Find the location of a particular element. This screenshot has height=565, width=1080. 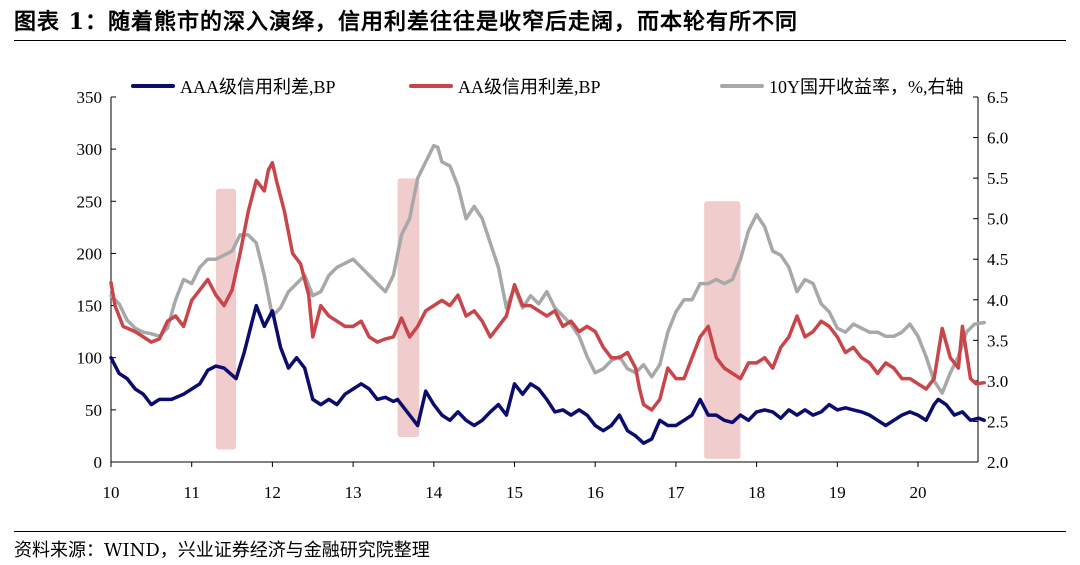

x-tick-label: 13 is located at coordinates (353, 492).